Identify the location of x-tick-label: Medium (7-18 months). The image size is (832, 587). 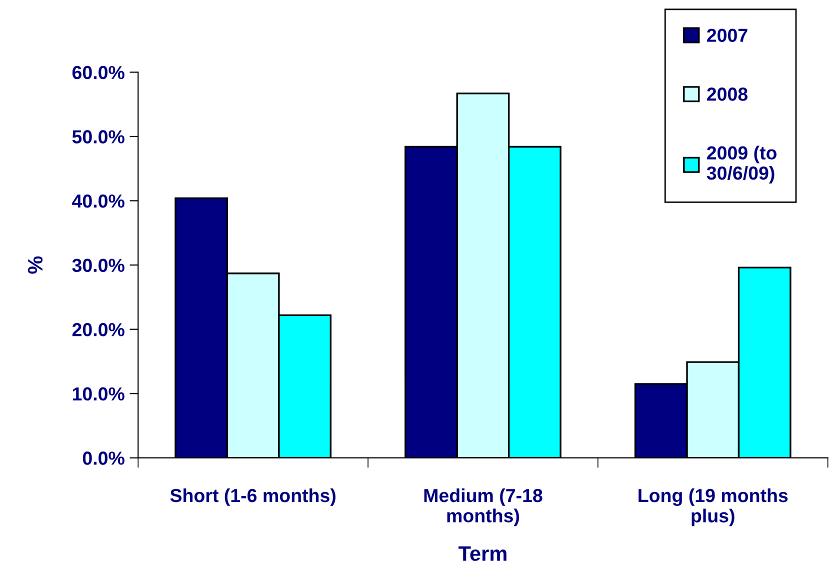
(483, 507).